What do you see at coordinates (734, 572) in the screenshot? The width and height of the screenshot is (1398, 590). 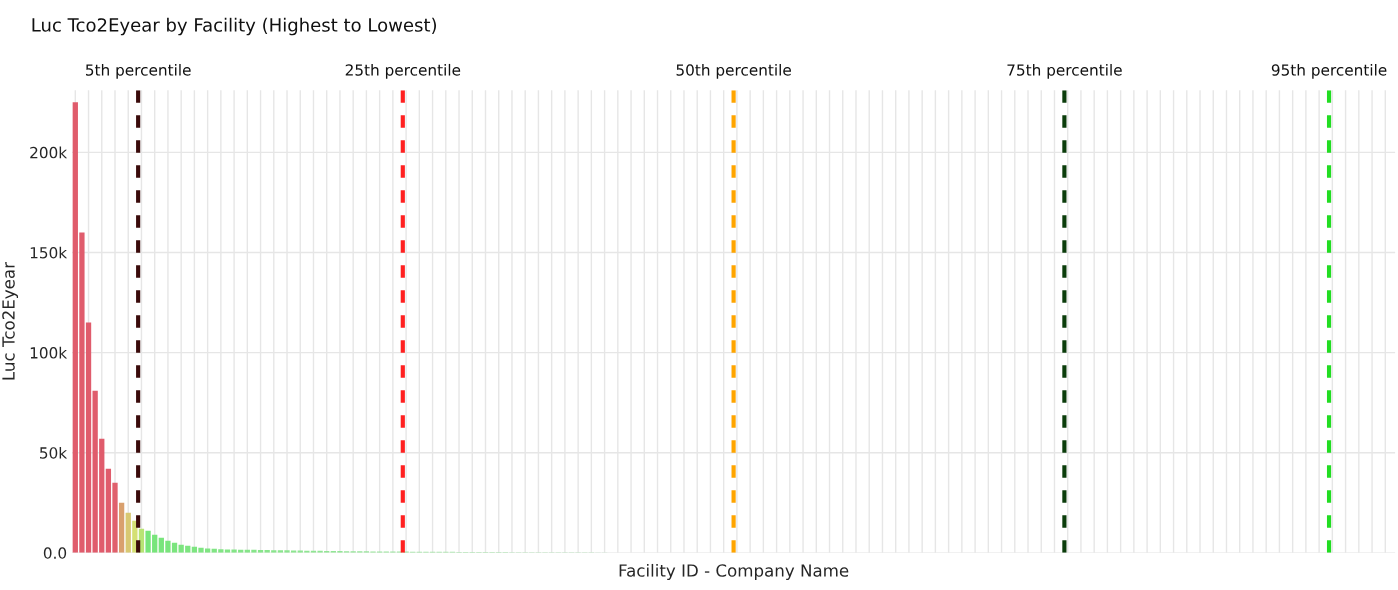 I see `x-axis-title: Facility ID - Company Name` at bounding box center [734, 572].